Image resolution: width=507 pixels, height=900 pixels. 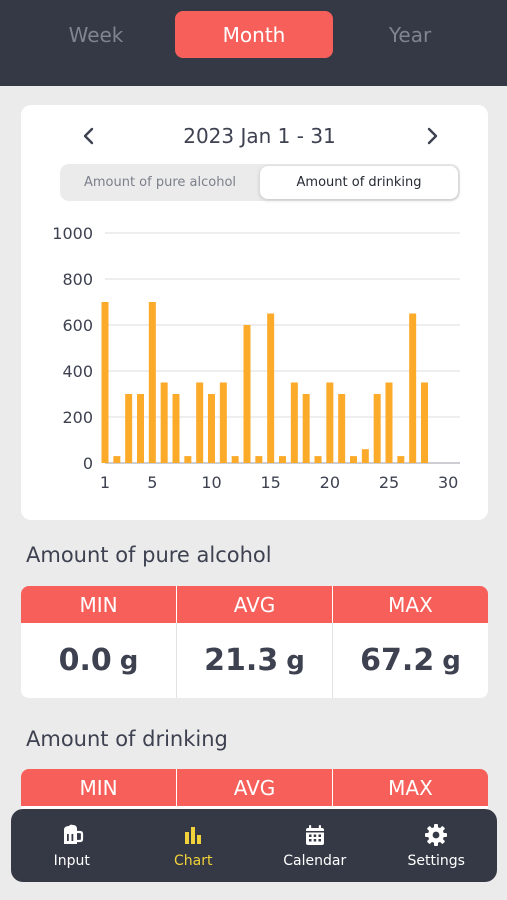 What do you see at coordinates (77, 325) in the screenshot?
I see `y-tick-label: 600` at bounding box center [77, 325].